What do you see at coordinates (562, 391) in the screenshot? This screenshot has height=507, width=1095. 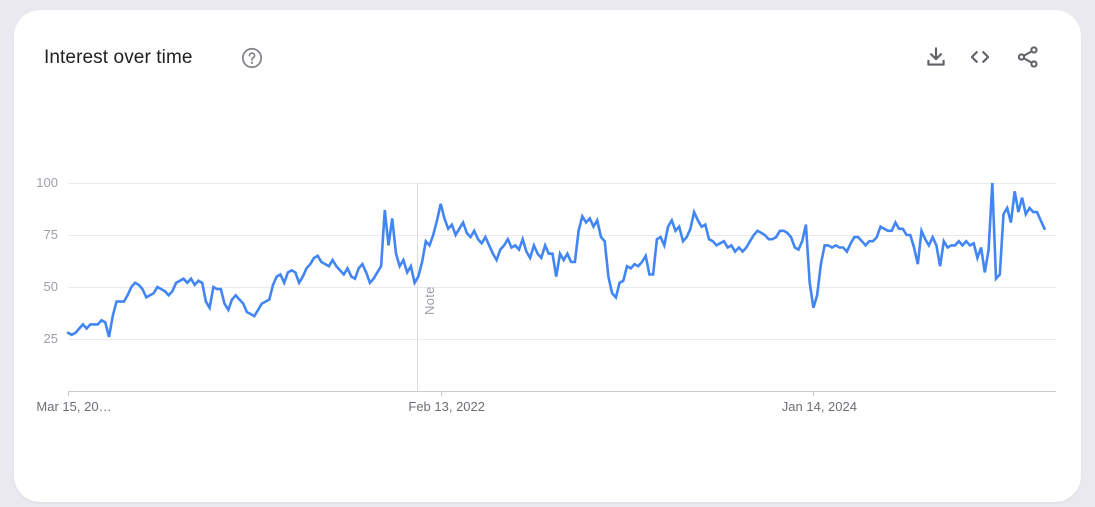 I see `x-axis-line` at bounding box center [562, 391].